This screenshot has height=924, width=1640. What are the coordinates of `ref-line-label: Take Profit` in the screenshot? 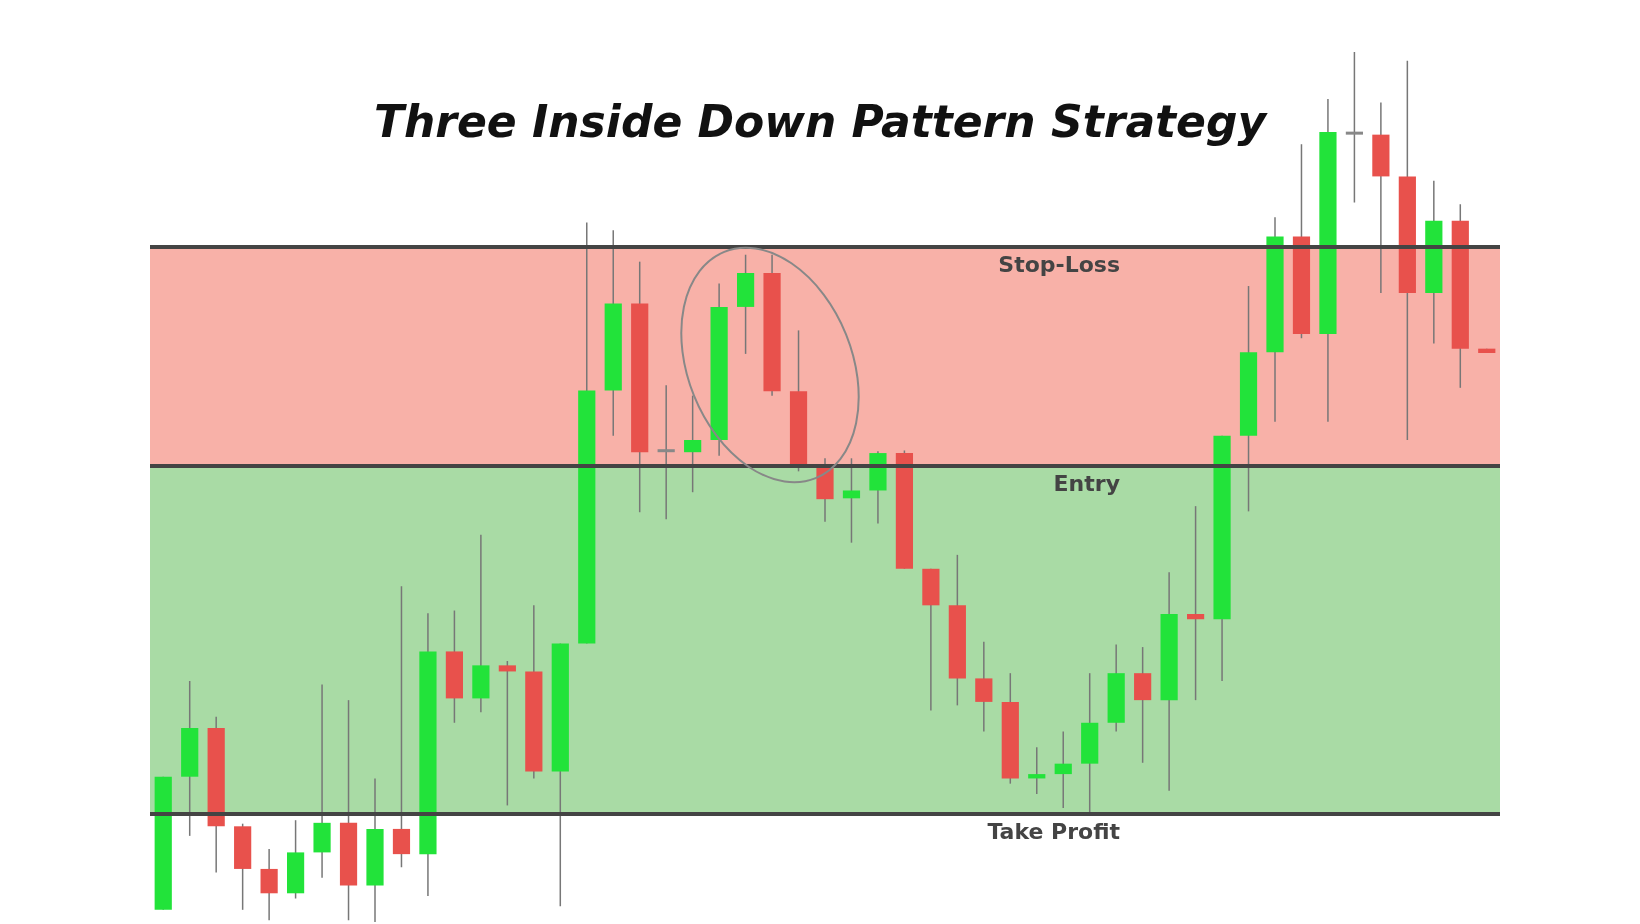 It's located at (1054, 831).